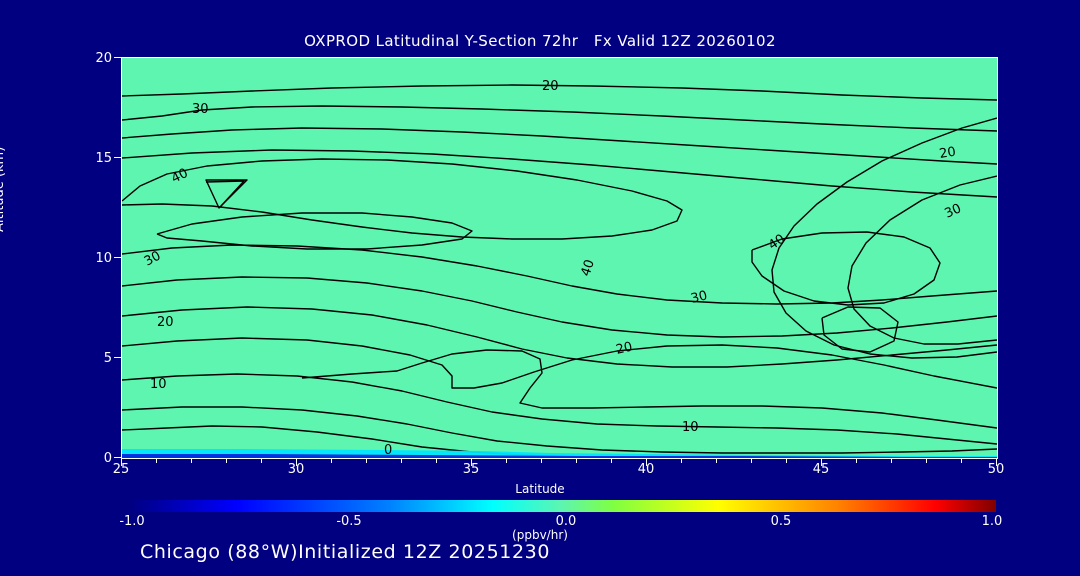 This screenshot has width=1080, height=576. Describe the element at coordinates (349, 521) in the screenshot. I see `colorbar-tick-neghalf: -0.5` at that location.